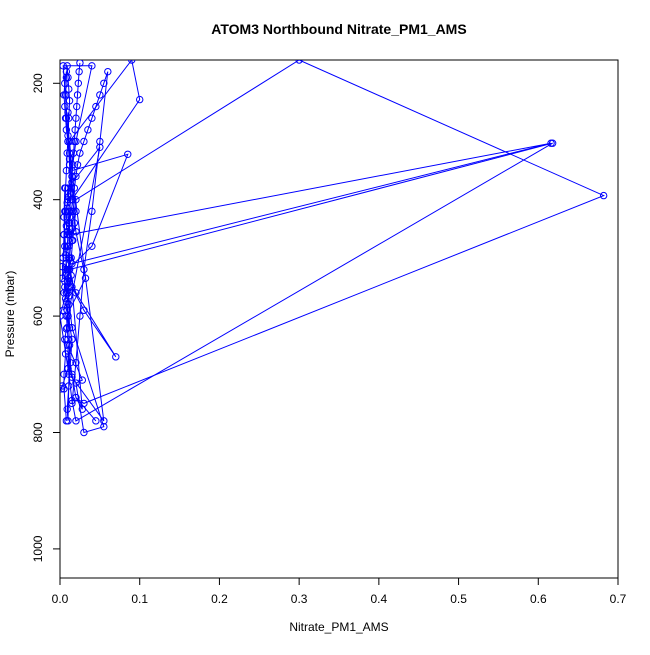  I want to click on x-tick-label: 0.6, so click(538, 599).